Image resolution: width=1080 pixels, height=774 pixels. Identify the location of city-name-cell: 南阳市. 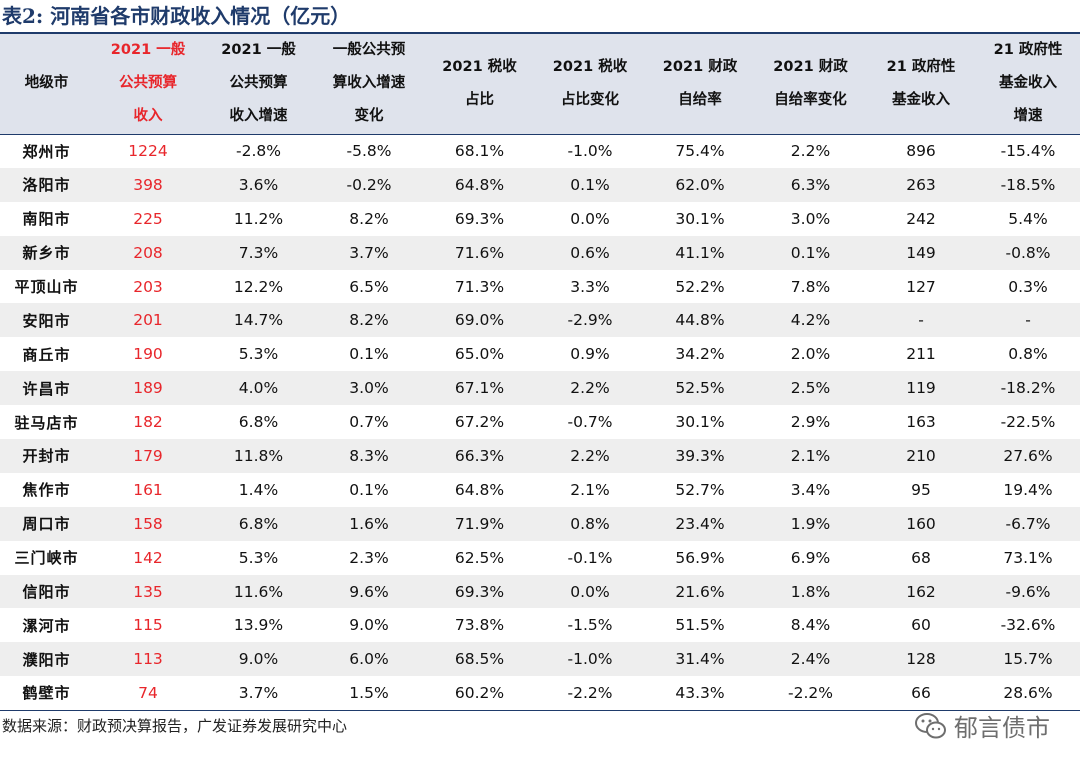
(46, 219).